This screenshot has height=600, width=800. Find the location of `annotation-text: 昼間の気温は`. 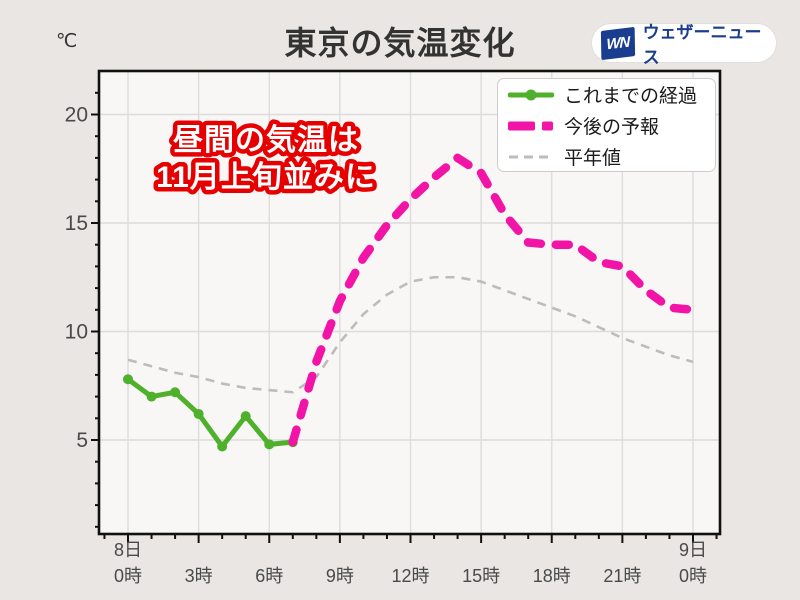

annotation-text: 昼間の気温は is located at coordinates (266, 140).